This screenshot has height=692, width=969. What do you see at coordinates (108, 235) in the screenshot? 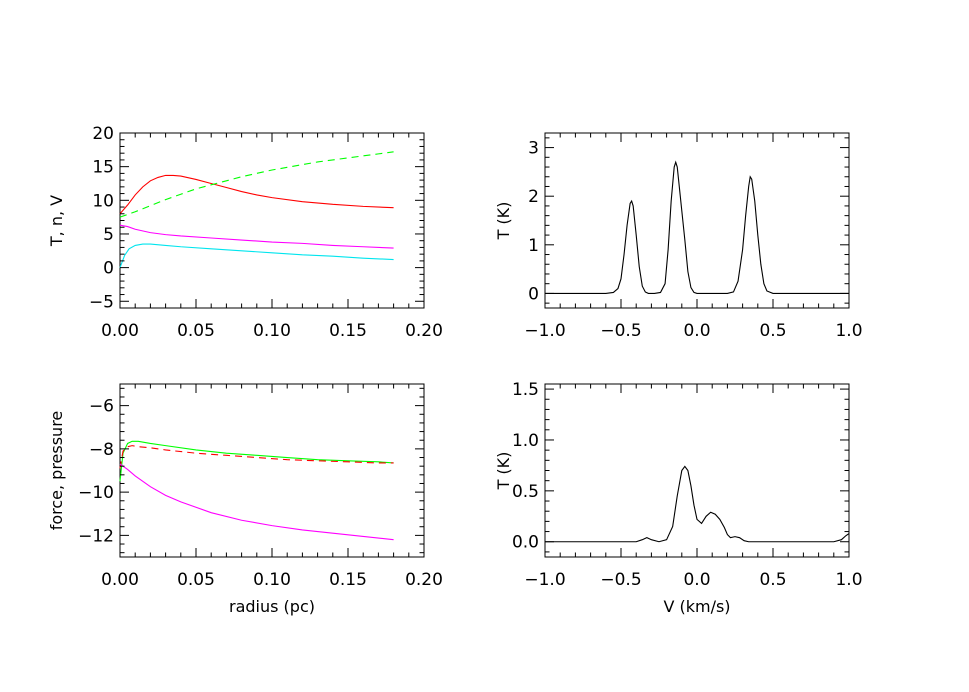
I see `y-tick-label: 5` at bounding box center [108, 235].